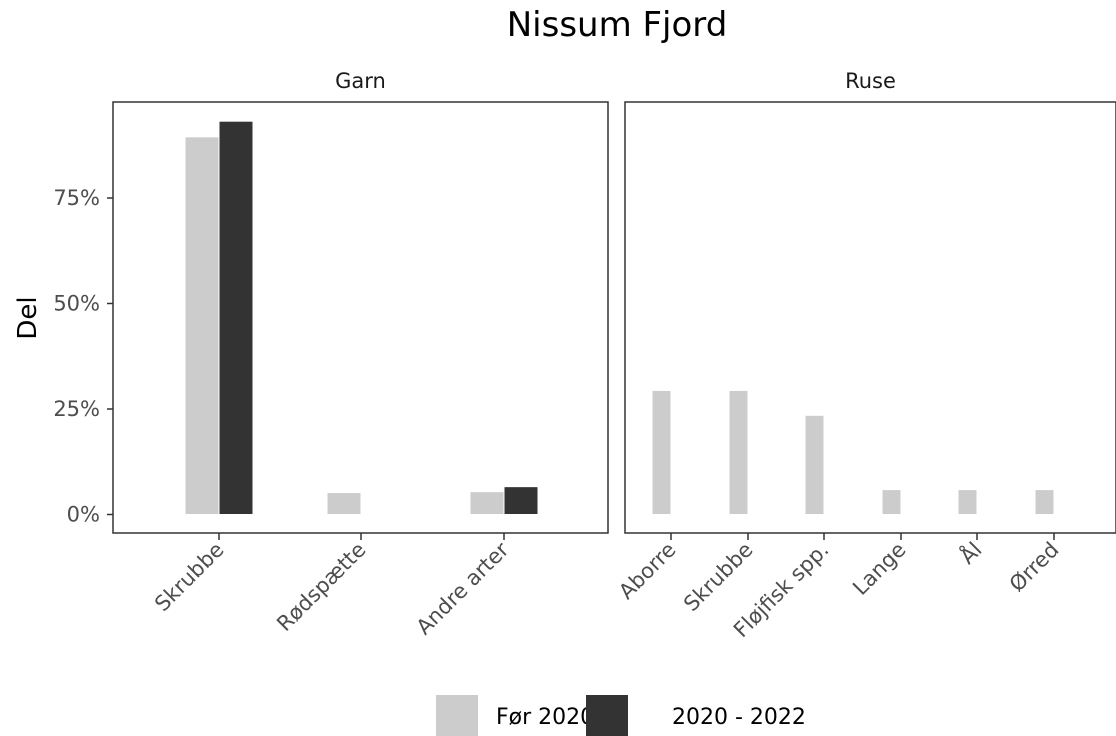  Describe the element at coordinates (617, 25) in the screenshot. I see `chart-title: Nissum Fjord` at that location.